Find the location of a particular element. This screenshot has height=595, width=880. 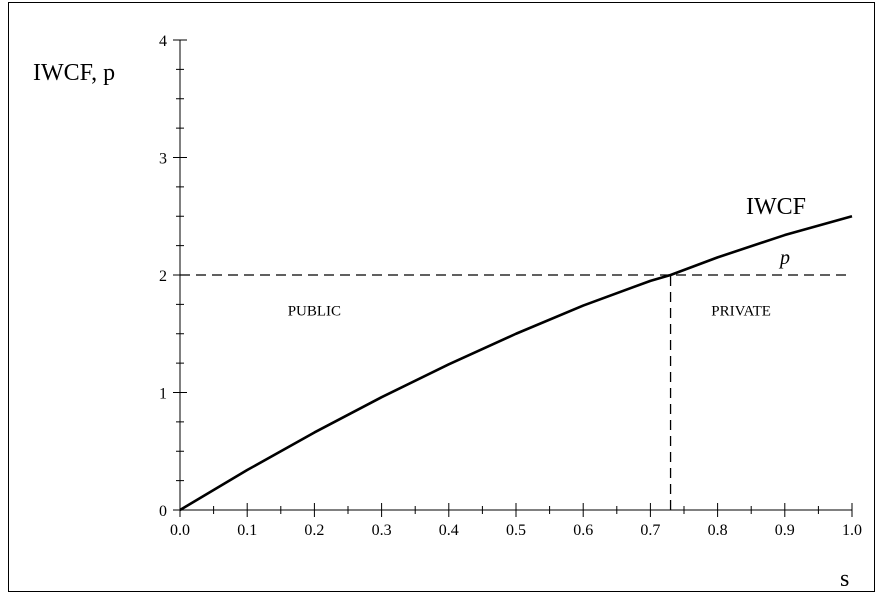

y-tick-label-4: 4 is located at coordinates (163, 41).